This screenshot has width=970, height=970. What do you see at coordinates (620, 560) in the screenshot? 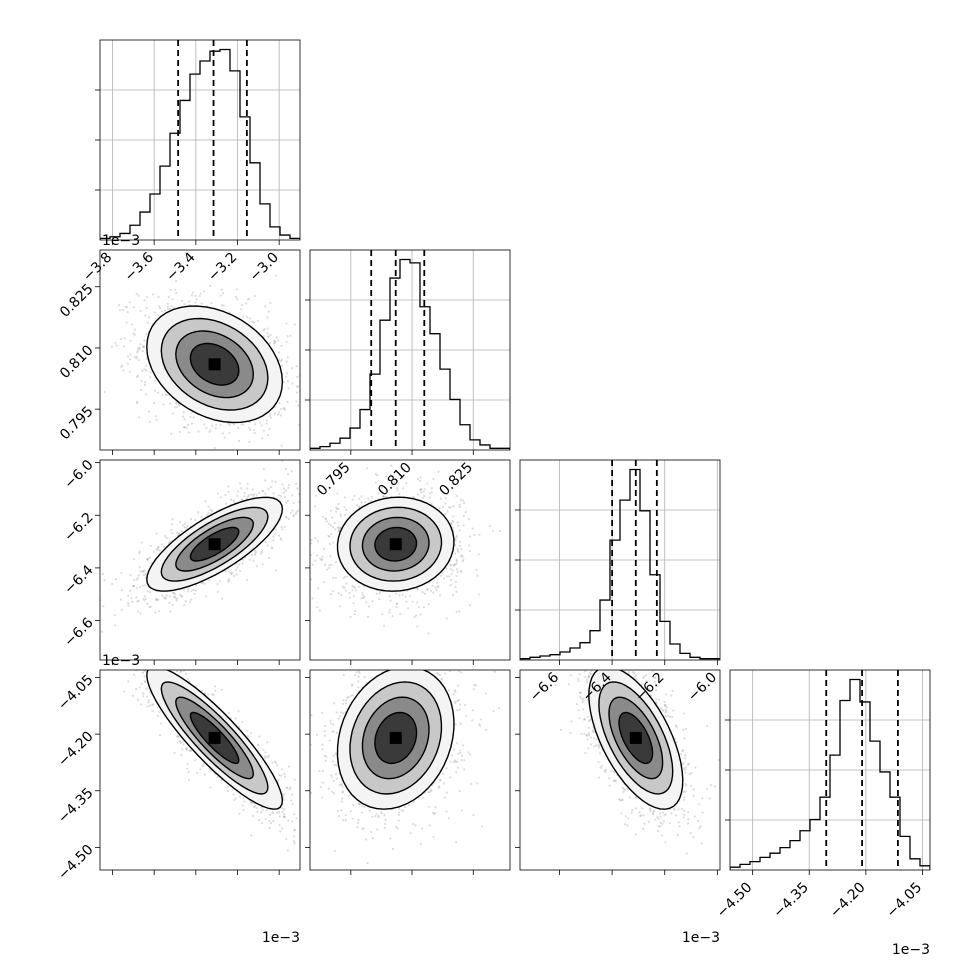
I see `hist-grid` at bounding box center [620, 560].